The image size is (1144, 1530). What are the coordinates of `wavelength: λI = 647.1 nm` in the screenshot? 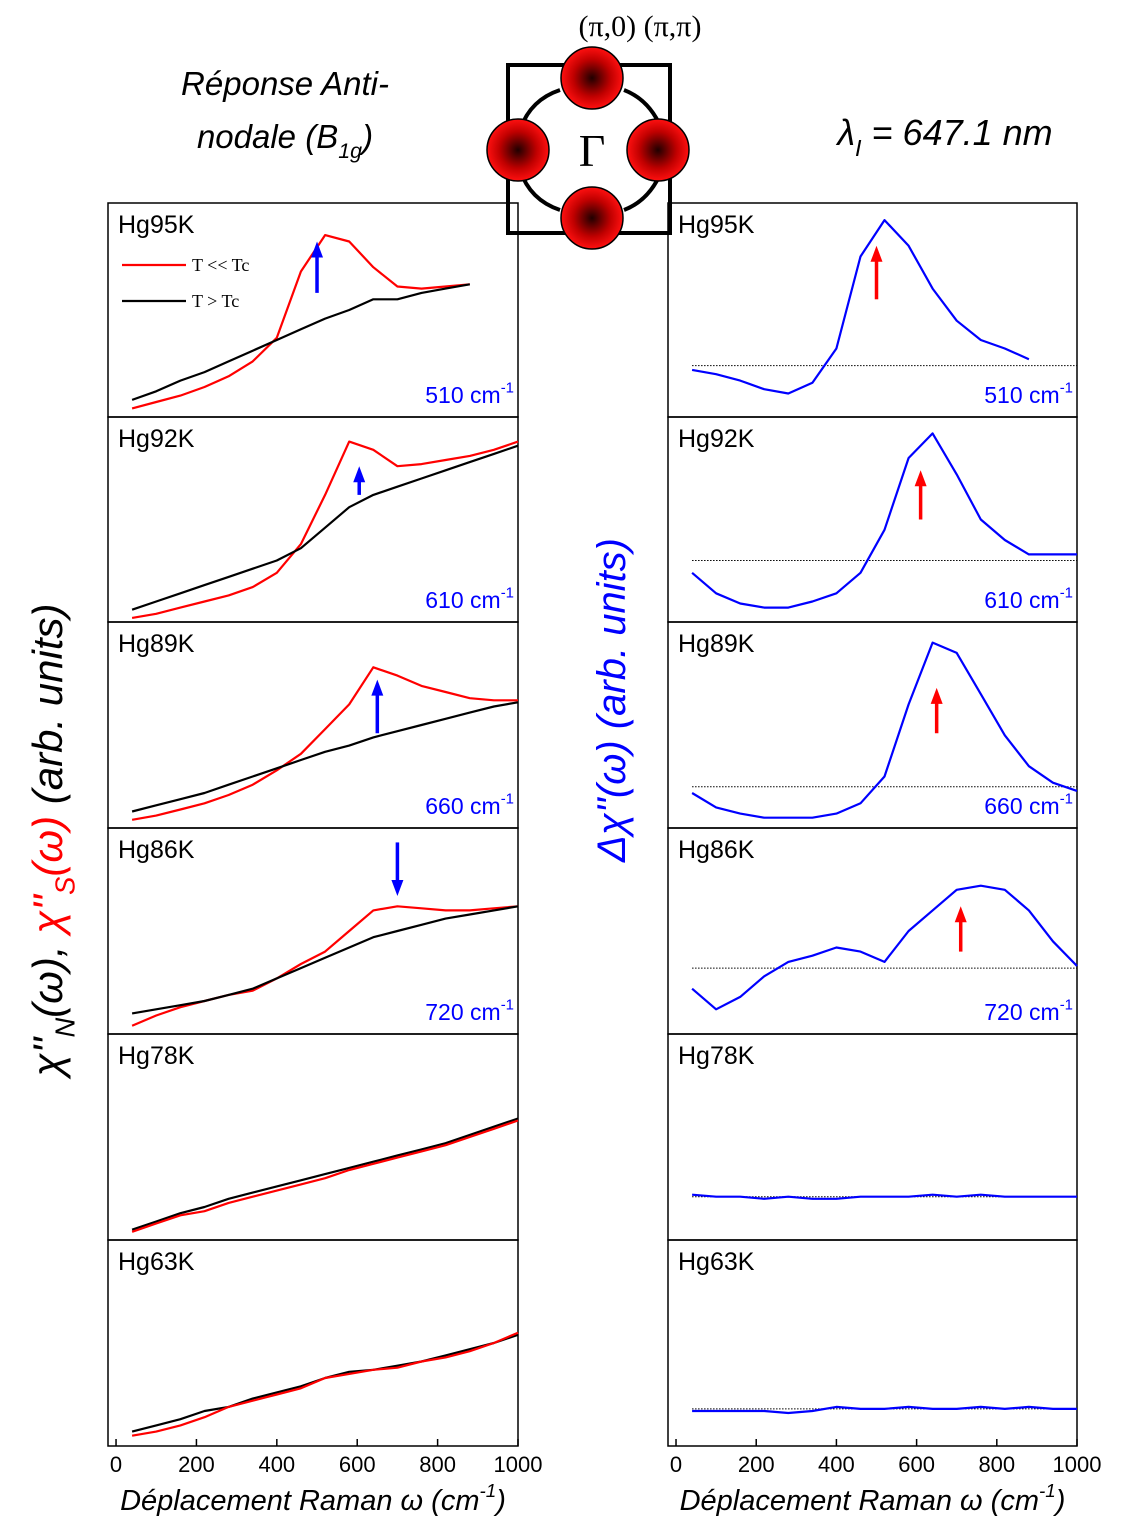 It's located at (943, 136).